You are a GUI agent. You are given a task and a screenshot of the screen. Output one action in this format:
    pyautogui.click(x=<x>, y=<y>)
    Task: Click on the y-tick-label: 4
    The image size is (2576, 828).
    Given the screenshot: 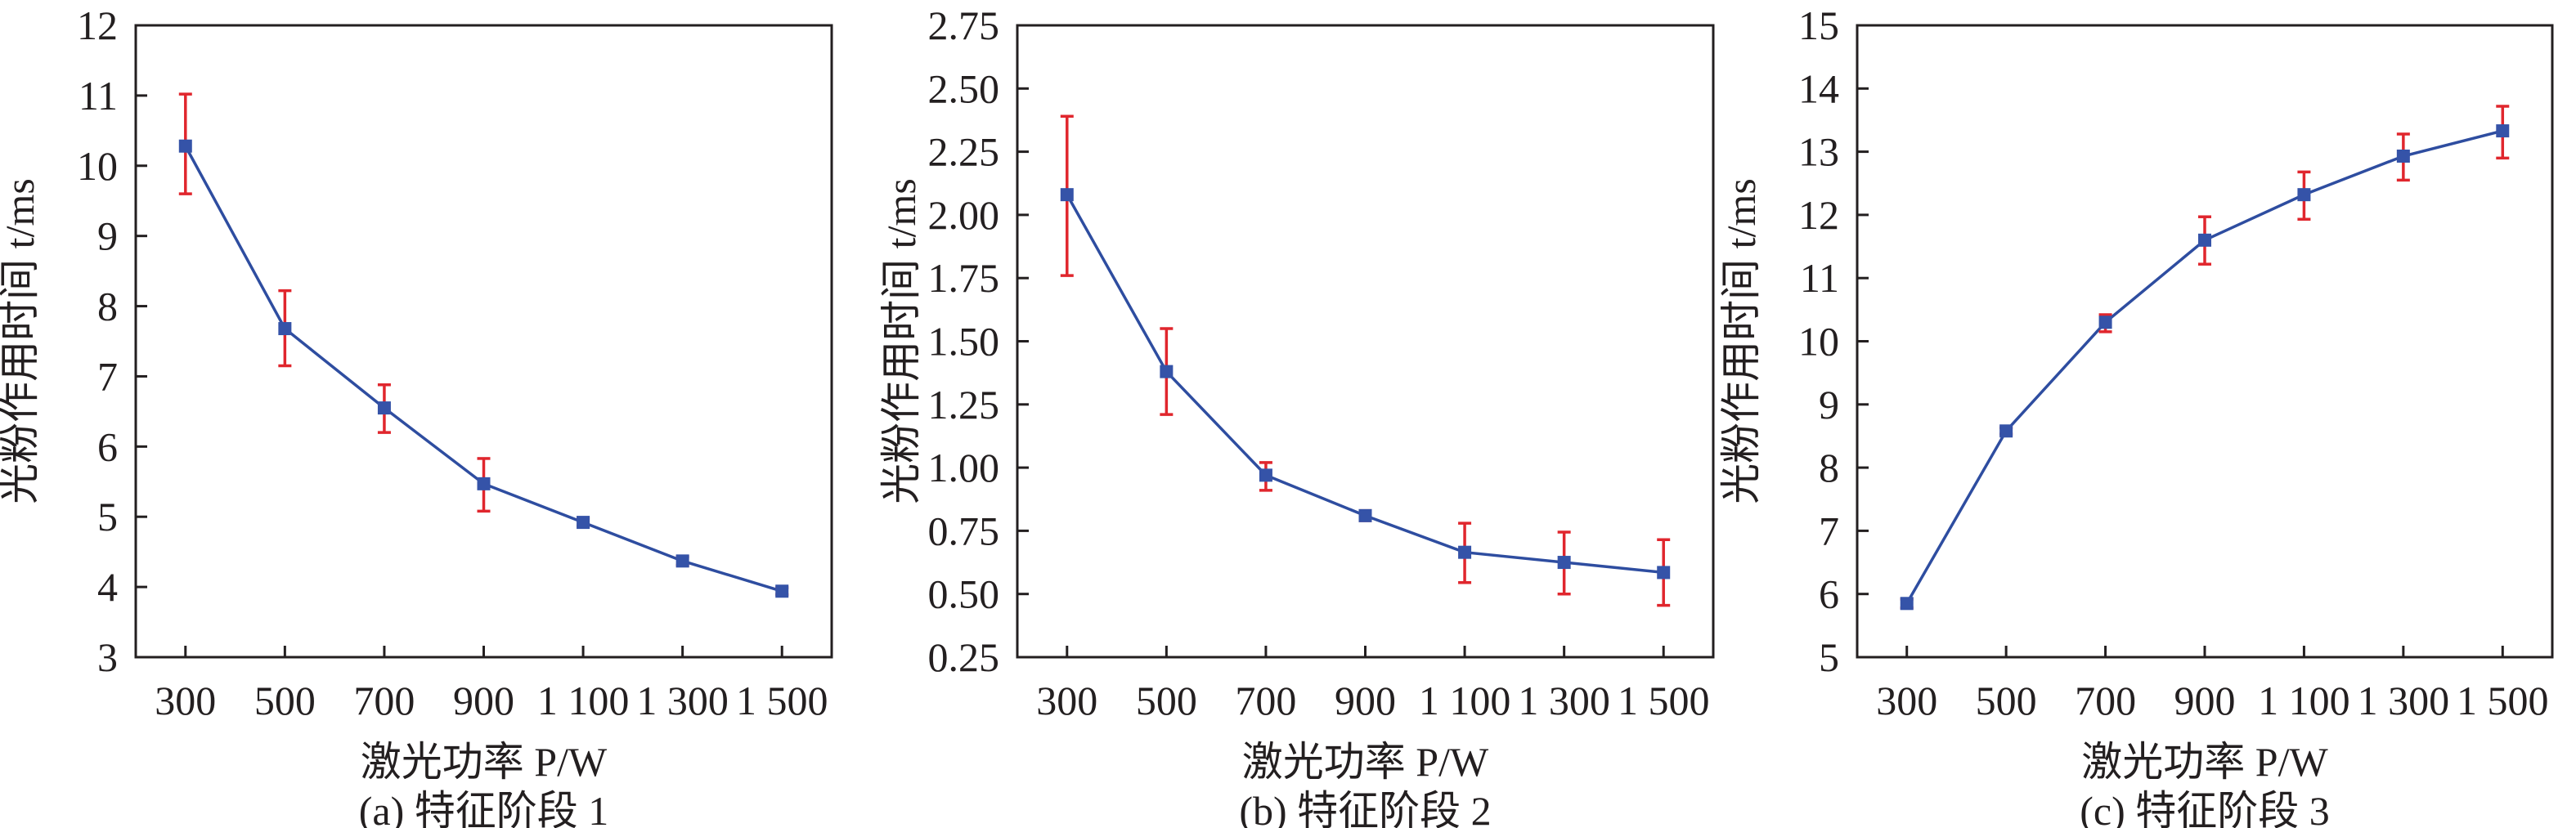 What is the action you would take?
    pyautogui.click(x=108, y=587)
    